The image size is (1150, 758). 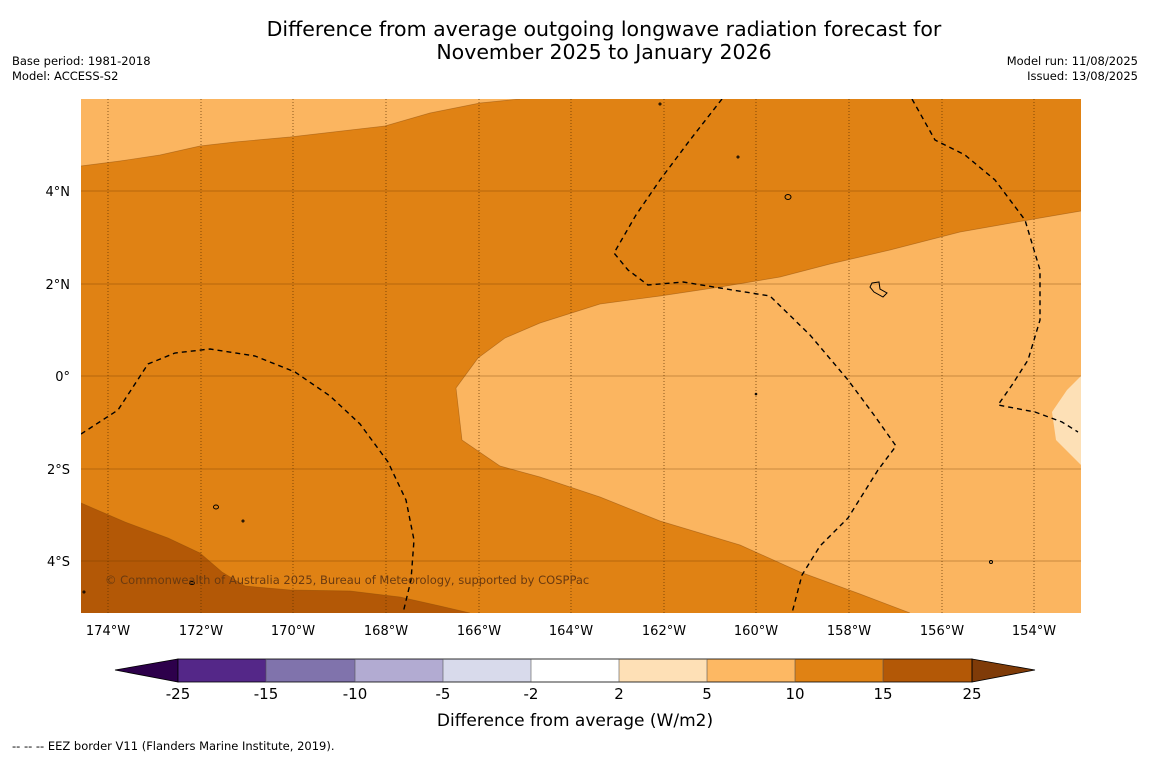 What do you see at coordinates (108, 631) in the screenshot?
I see `lon-label: 174°W` at bounding box center [108, 631].